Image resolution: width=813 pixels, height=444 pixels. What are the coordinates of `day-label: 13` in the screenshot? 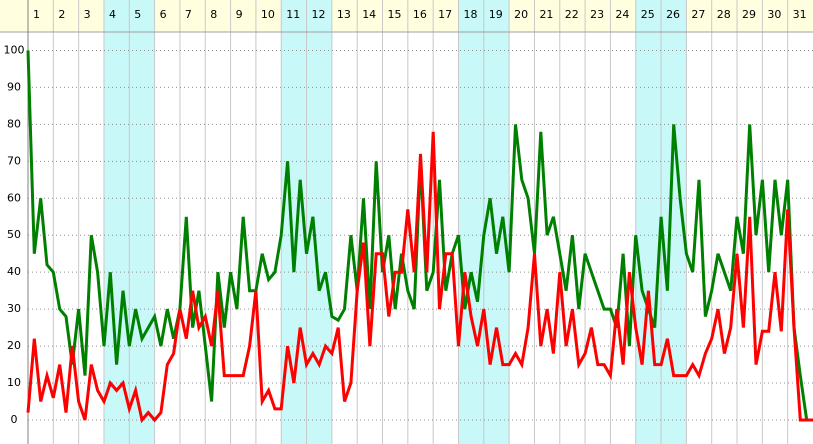 It's located at (344, 14).